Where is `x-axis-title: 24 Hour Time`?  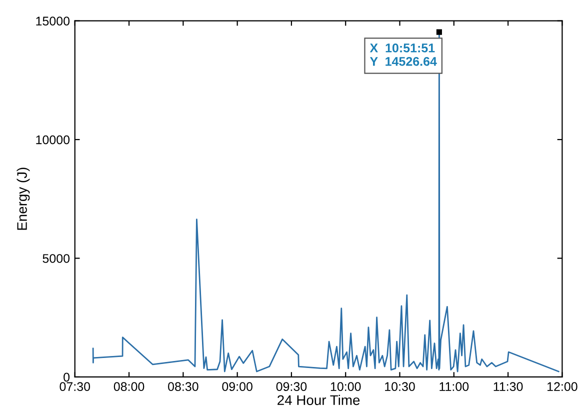 x-axis-title: 24 Hour Time is located at coordinates (319, 400).